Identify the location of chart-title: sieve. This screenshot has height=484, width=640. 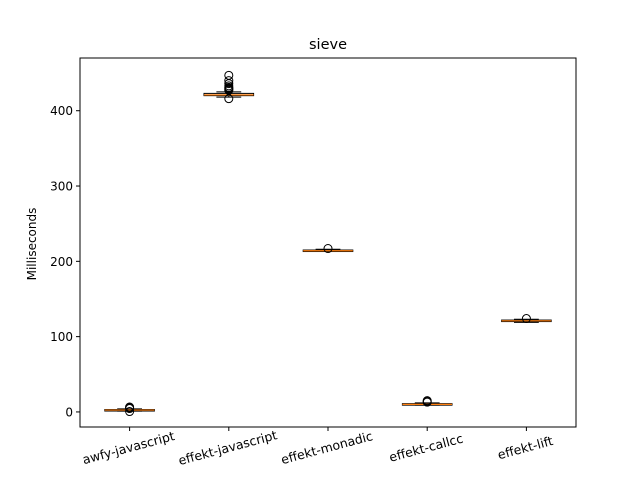
(328, 45).